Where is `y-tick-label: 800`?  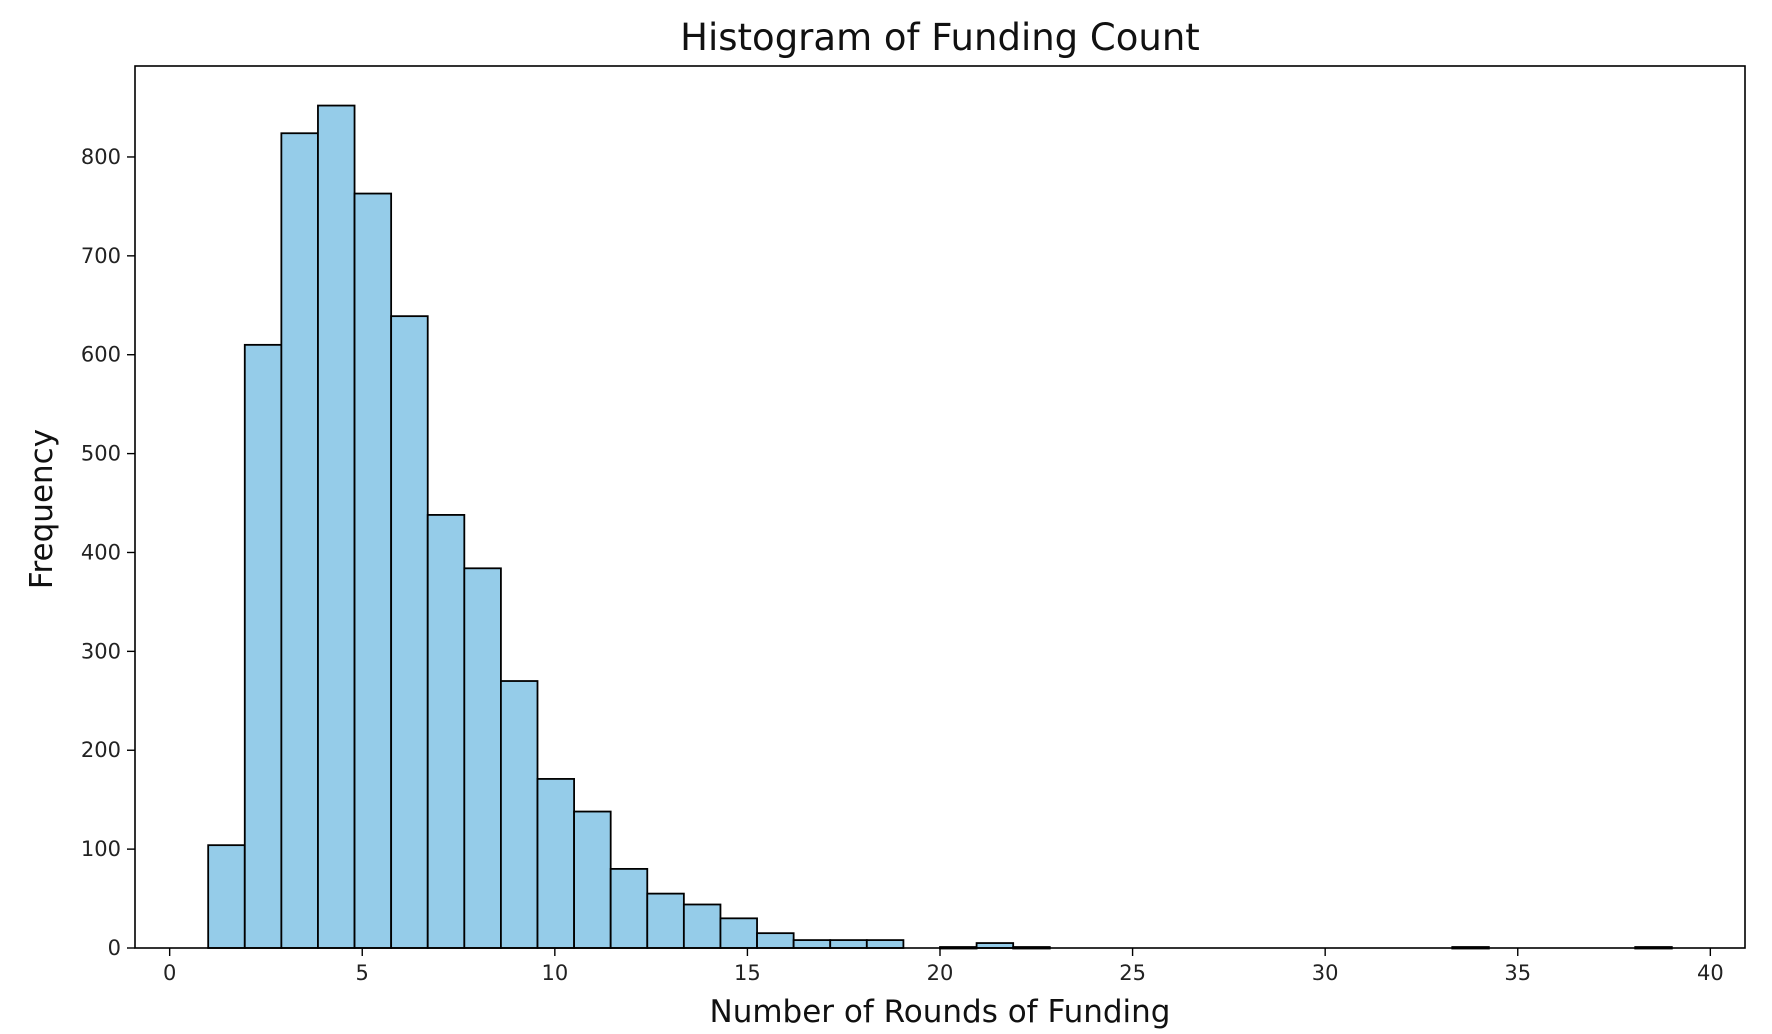 y-tick-label: 800 is located at coordinates (101, 157).